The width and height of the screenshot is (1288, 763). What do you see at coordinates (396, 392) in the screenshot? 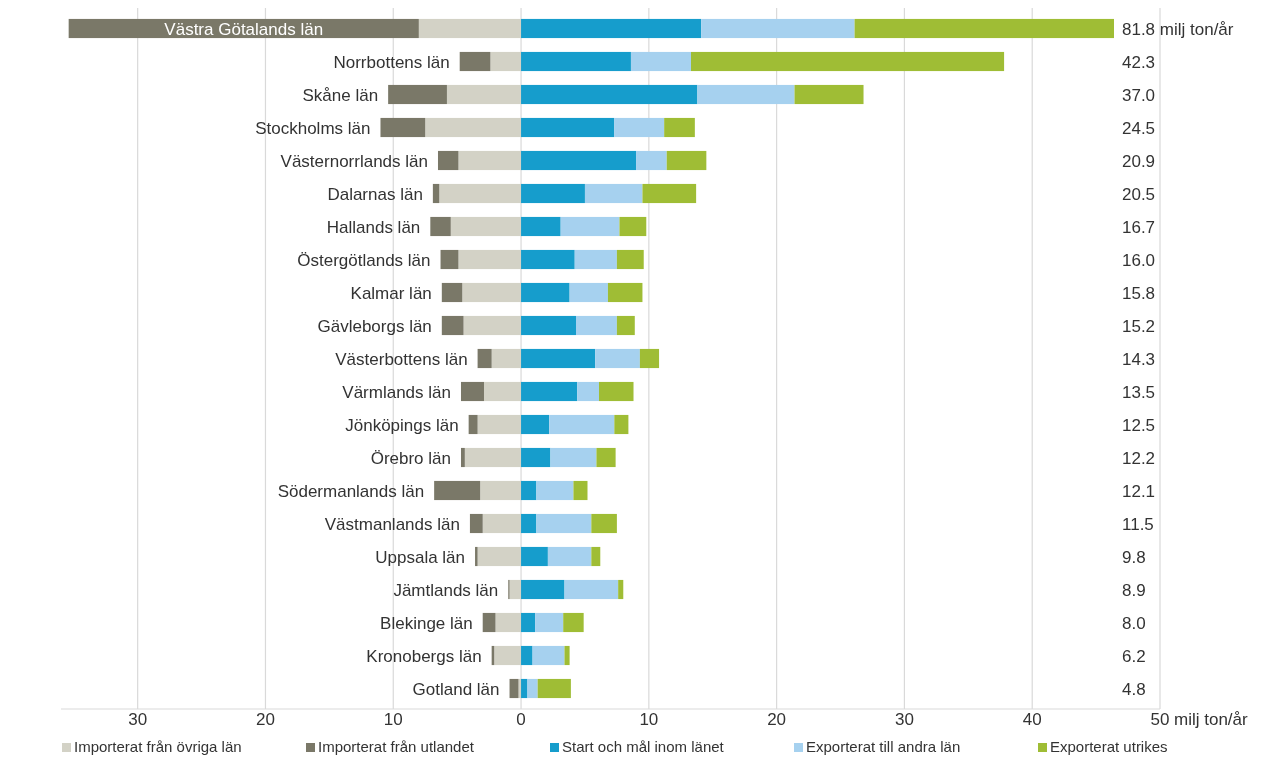
I see `y-tick-label: Värmlands län` at bounding box center [396, 392].